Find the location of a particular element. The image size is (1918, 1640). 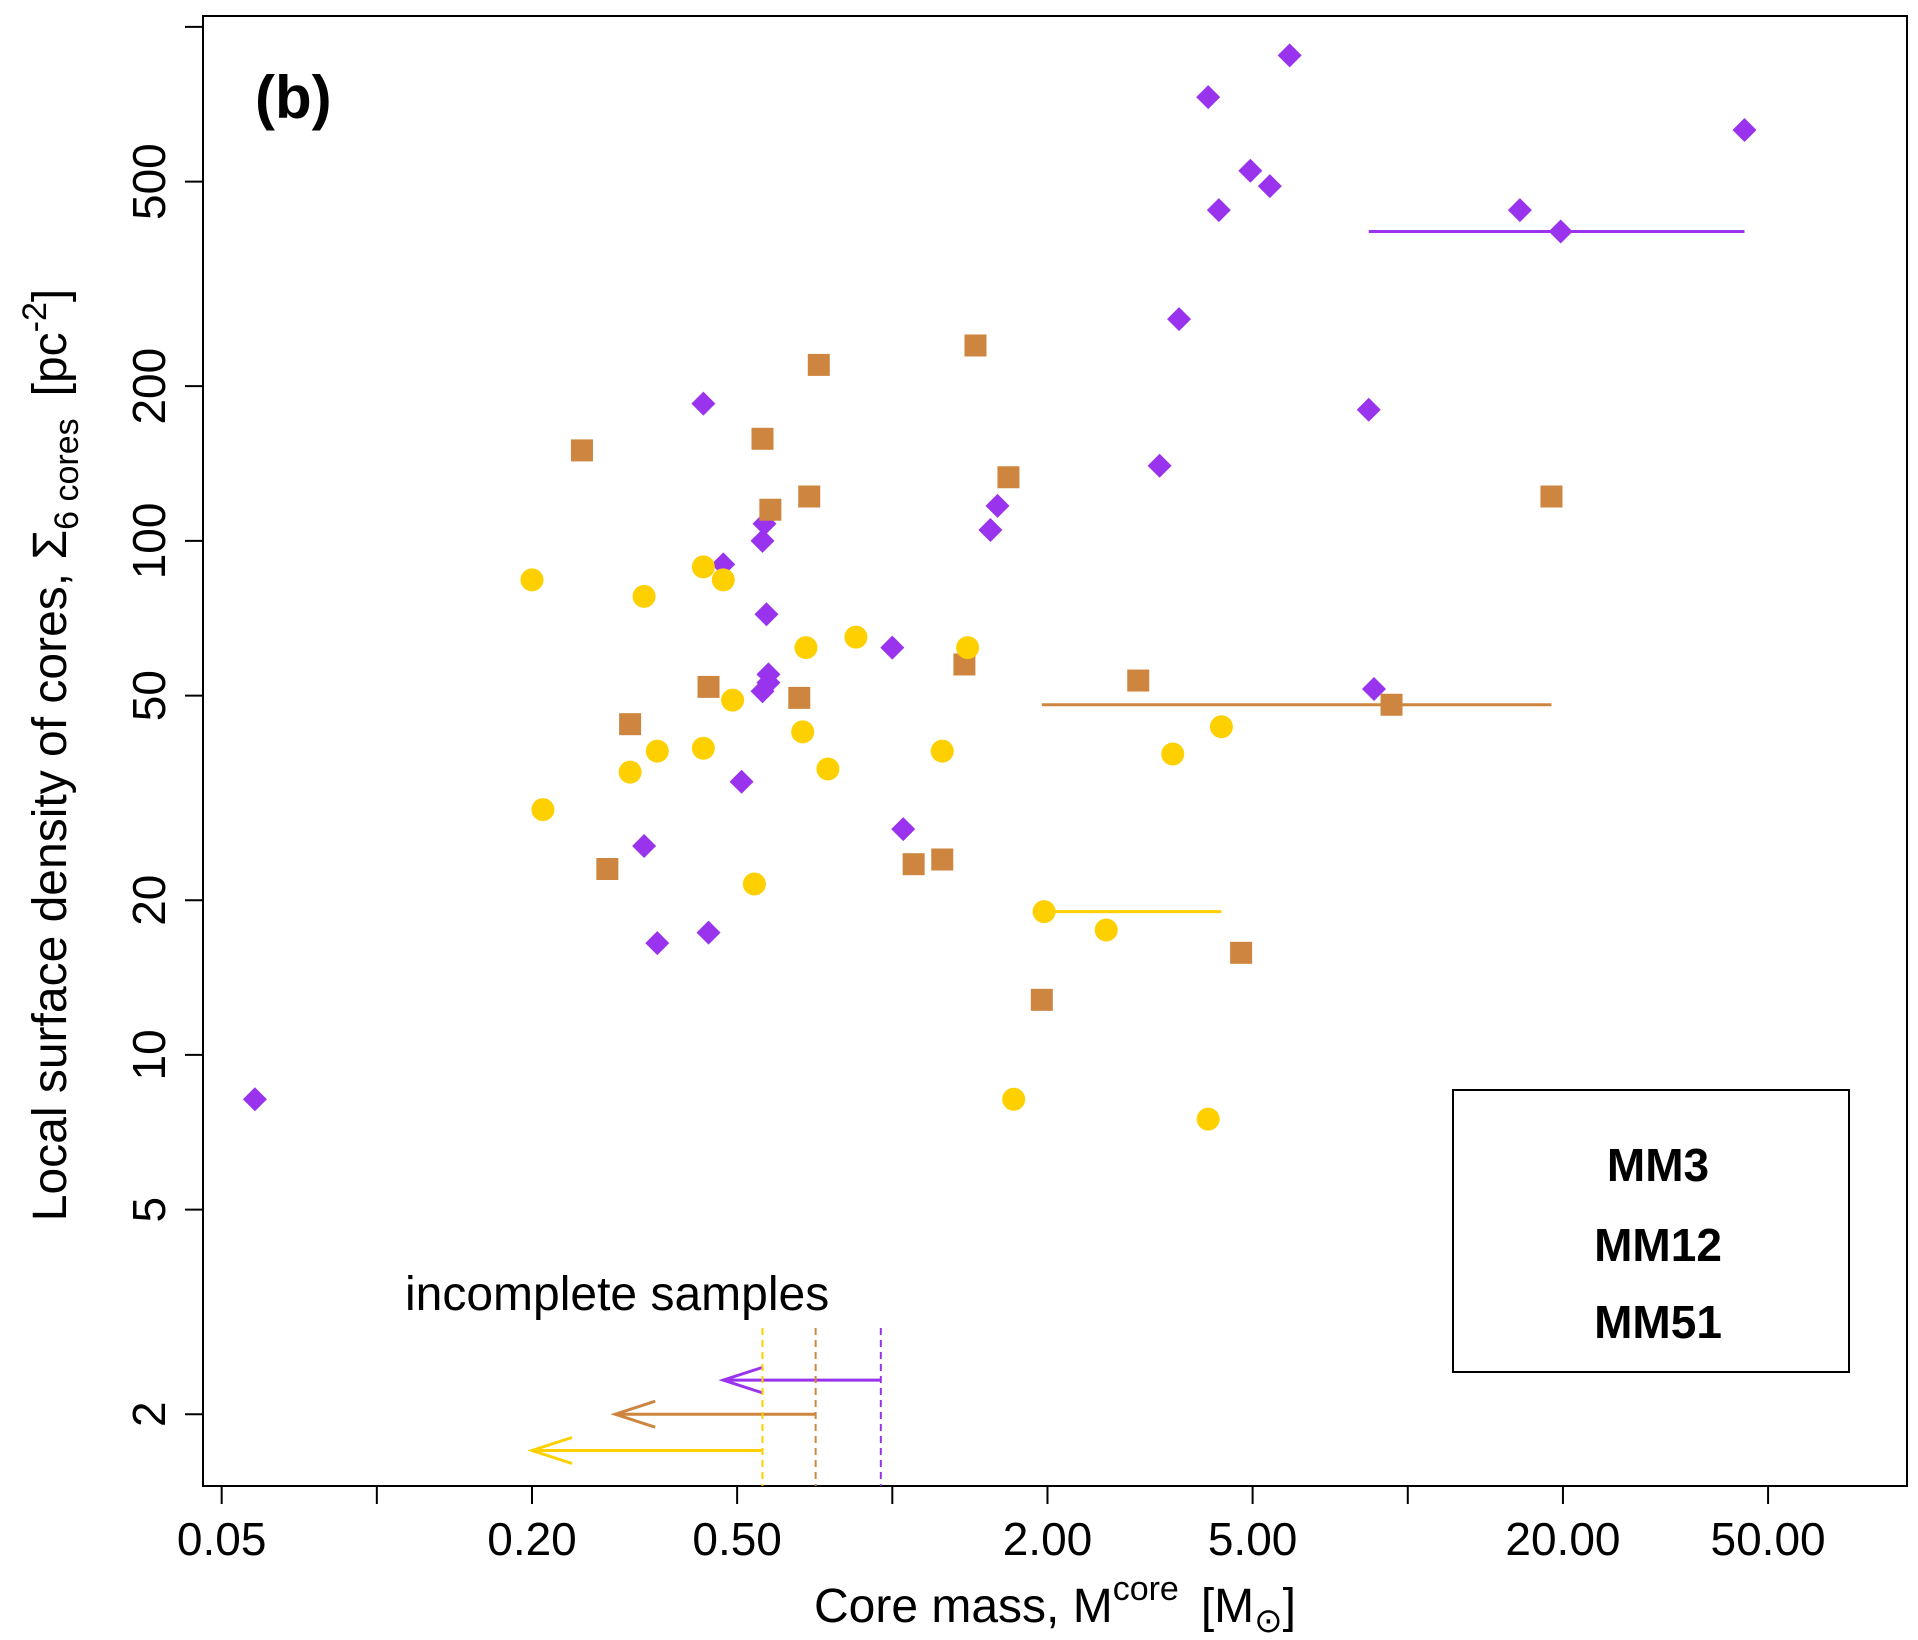

panel-label: (b) is located at coordinates (293, 97).